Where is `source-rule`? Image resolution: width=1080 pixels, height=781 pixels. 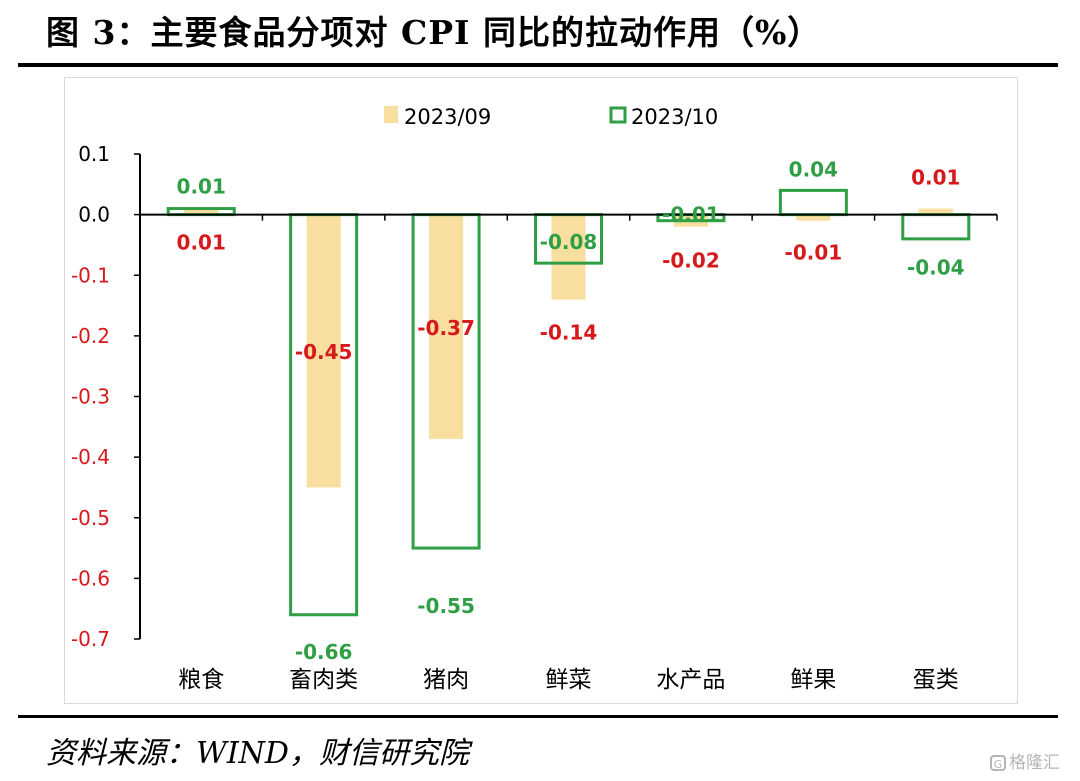 source-rule is located at coordinates (538, 716).